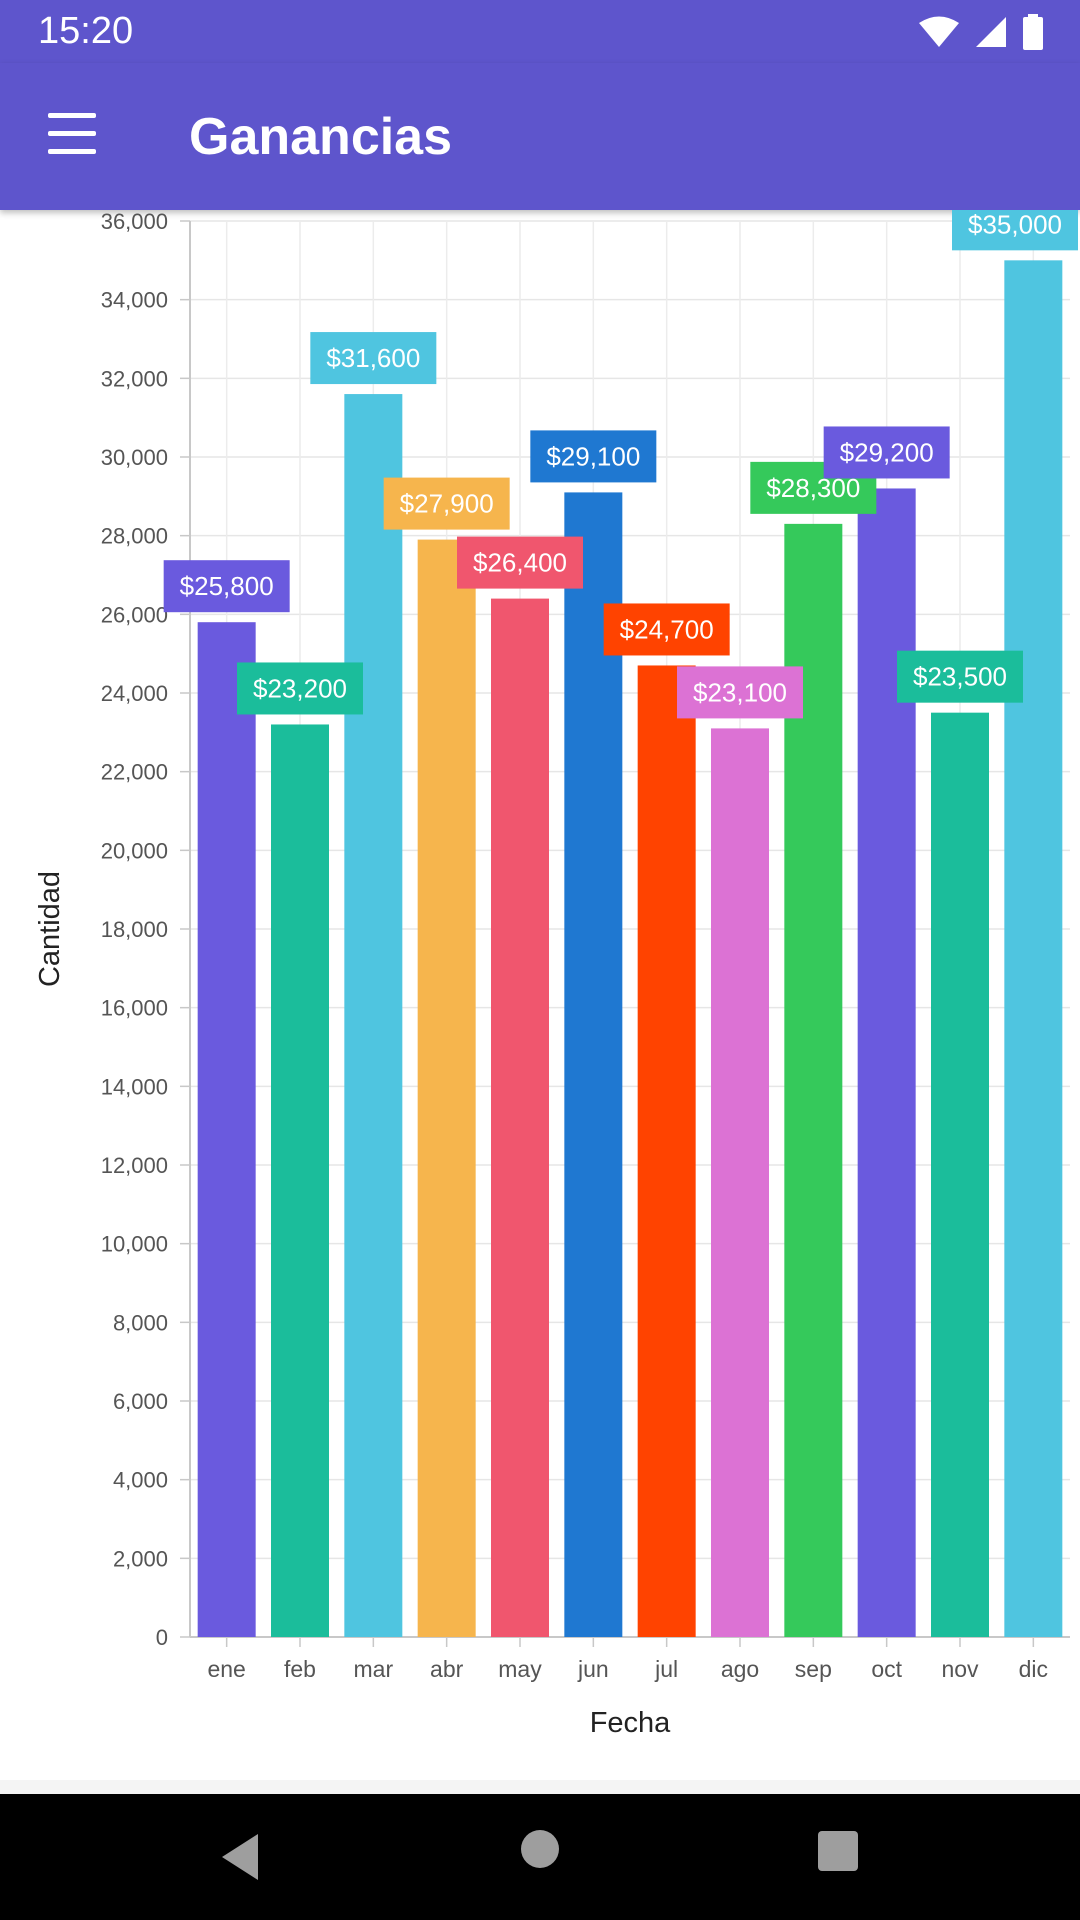  Describe the element at coordinates (134, 300) in the screenshot. I see `y-tick-label: 34,000` at that location.